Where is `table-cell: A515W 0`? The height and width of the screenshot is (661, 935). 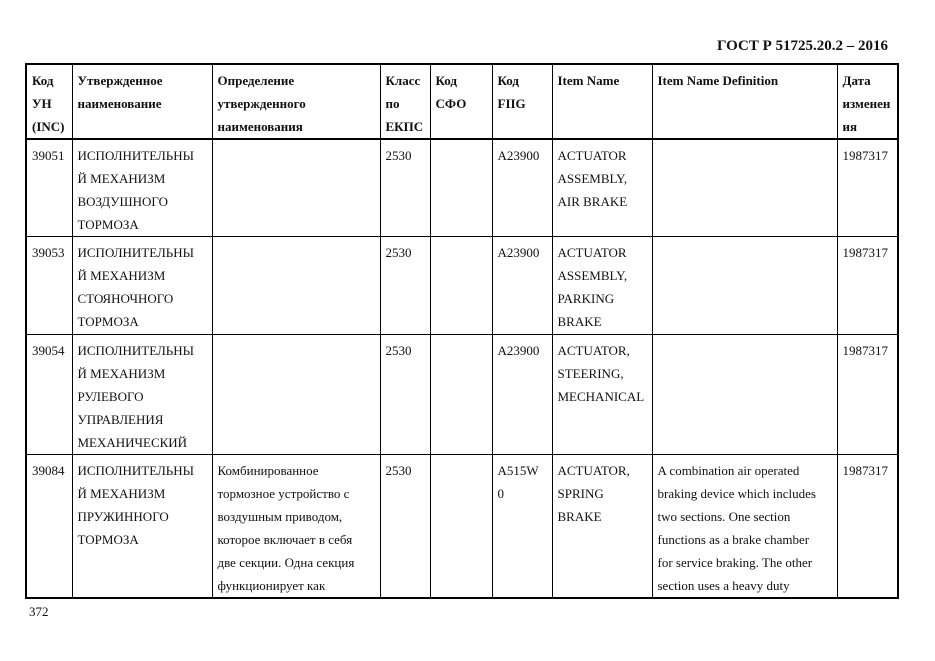 table-cell: A515W 0 is located at coordinates (522, 526).